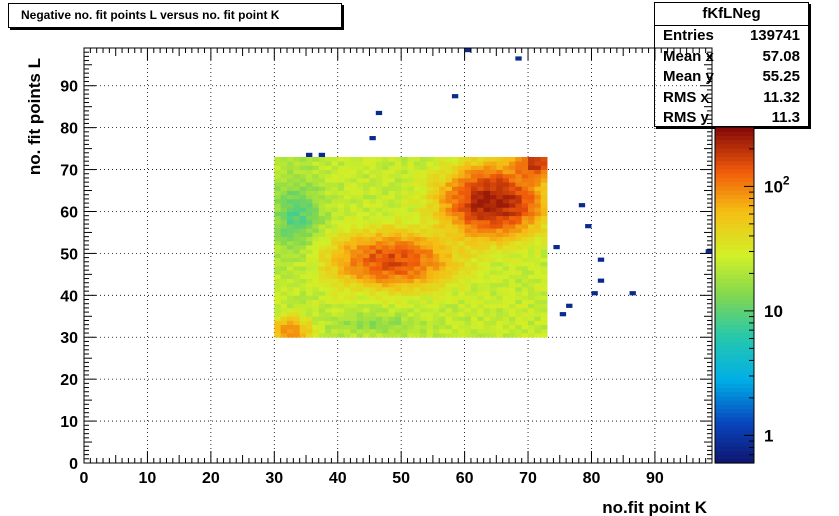  Describe the element at coordinates (731, 98) in the screenshot. I see `stats-row-rms-x: RMS x 11.32` at that location.